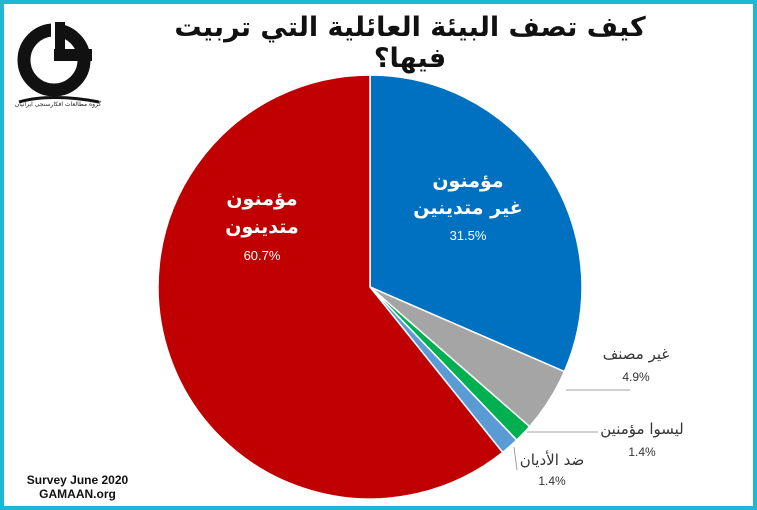 The image size is (757, 510). I want to click on slice-value-1: 4.9%, so click(636, 377).